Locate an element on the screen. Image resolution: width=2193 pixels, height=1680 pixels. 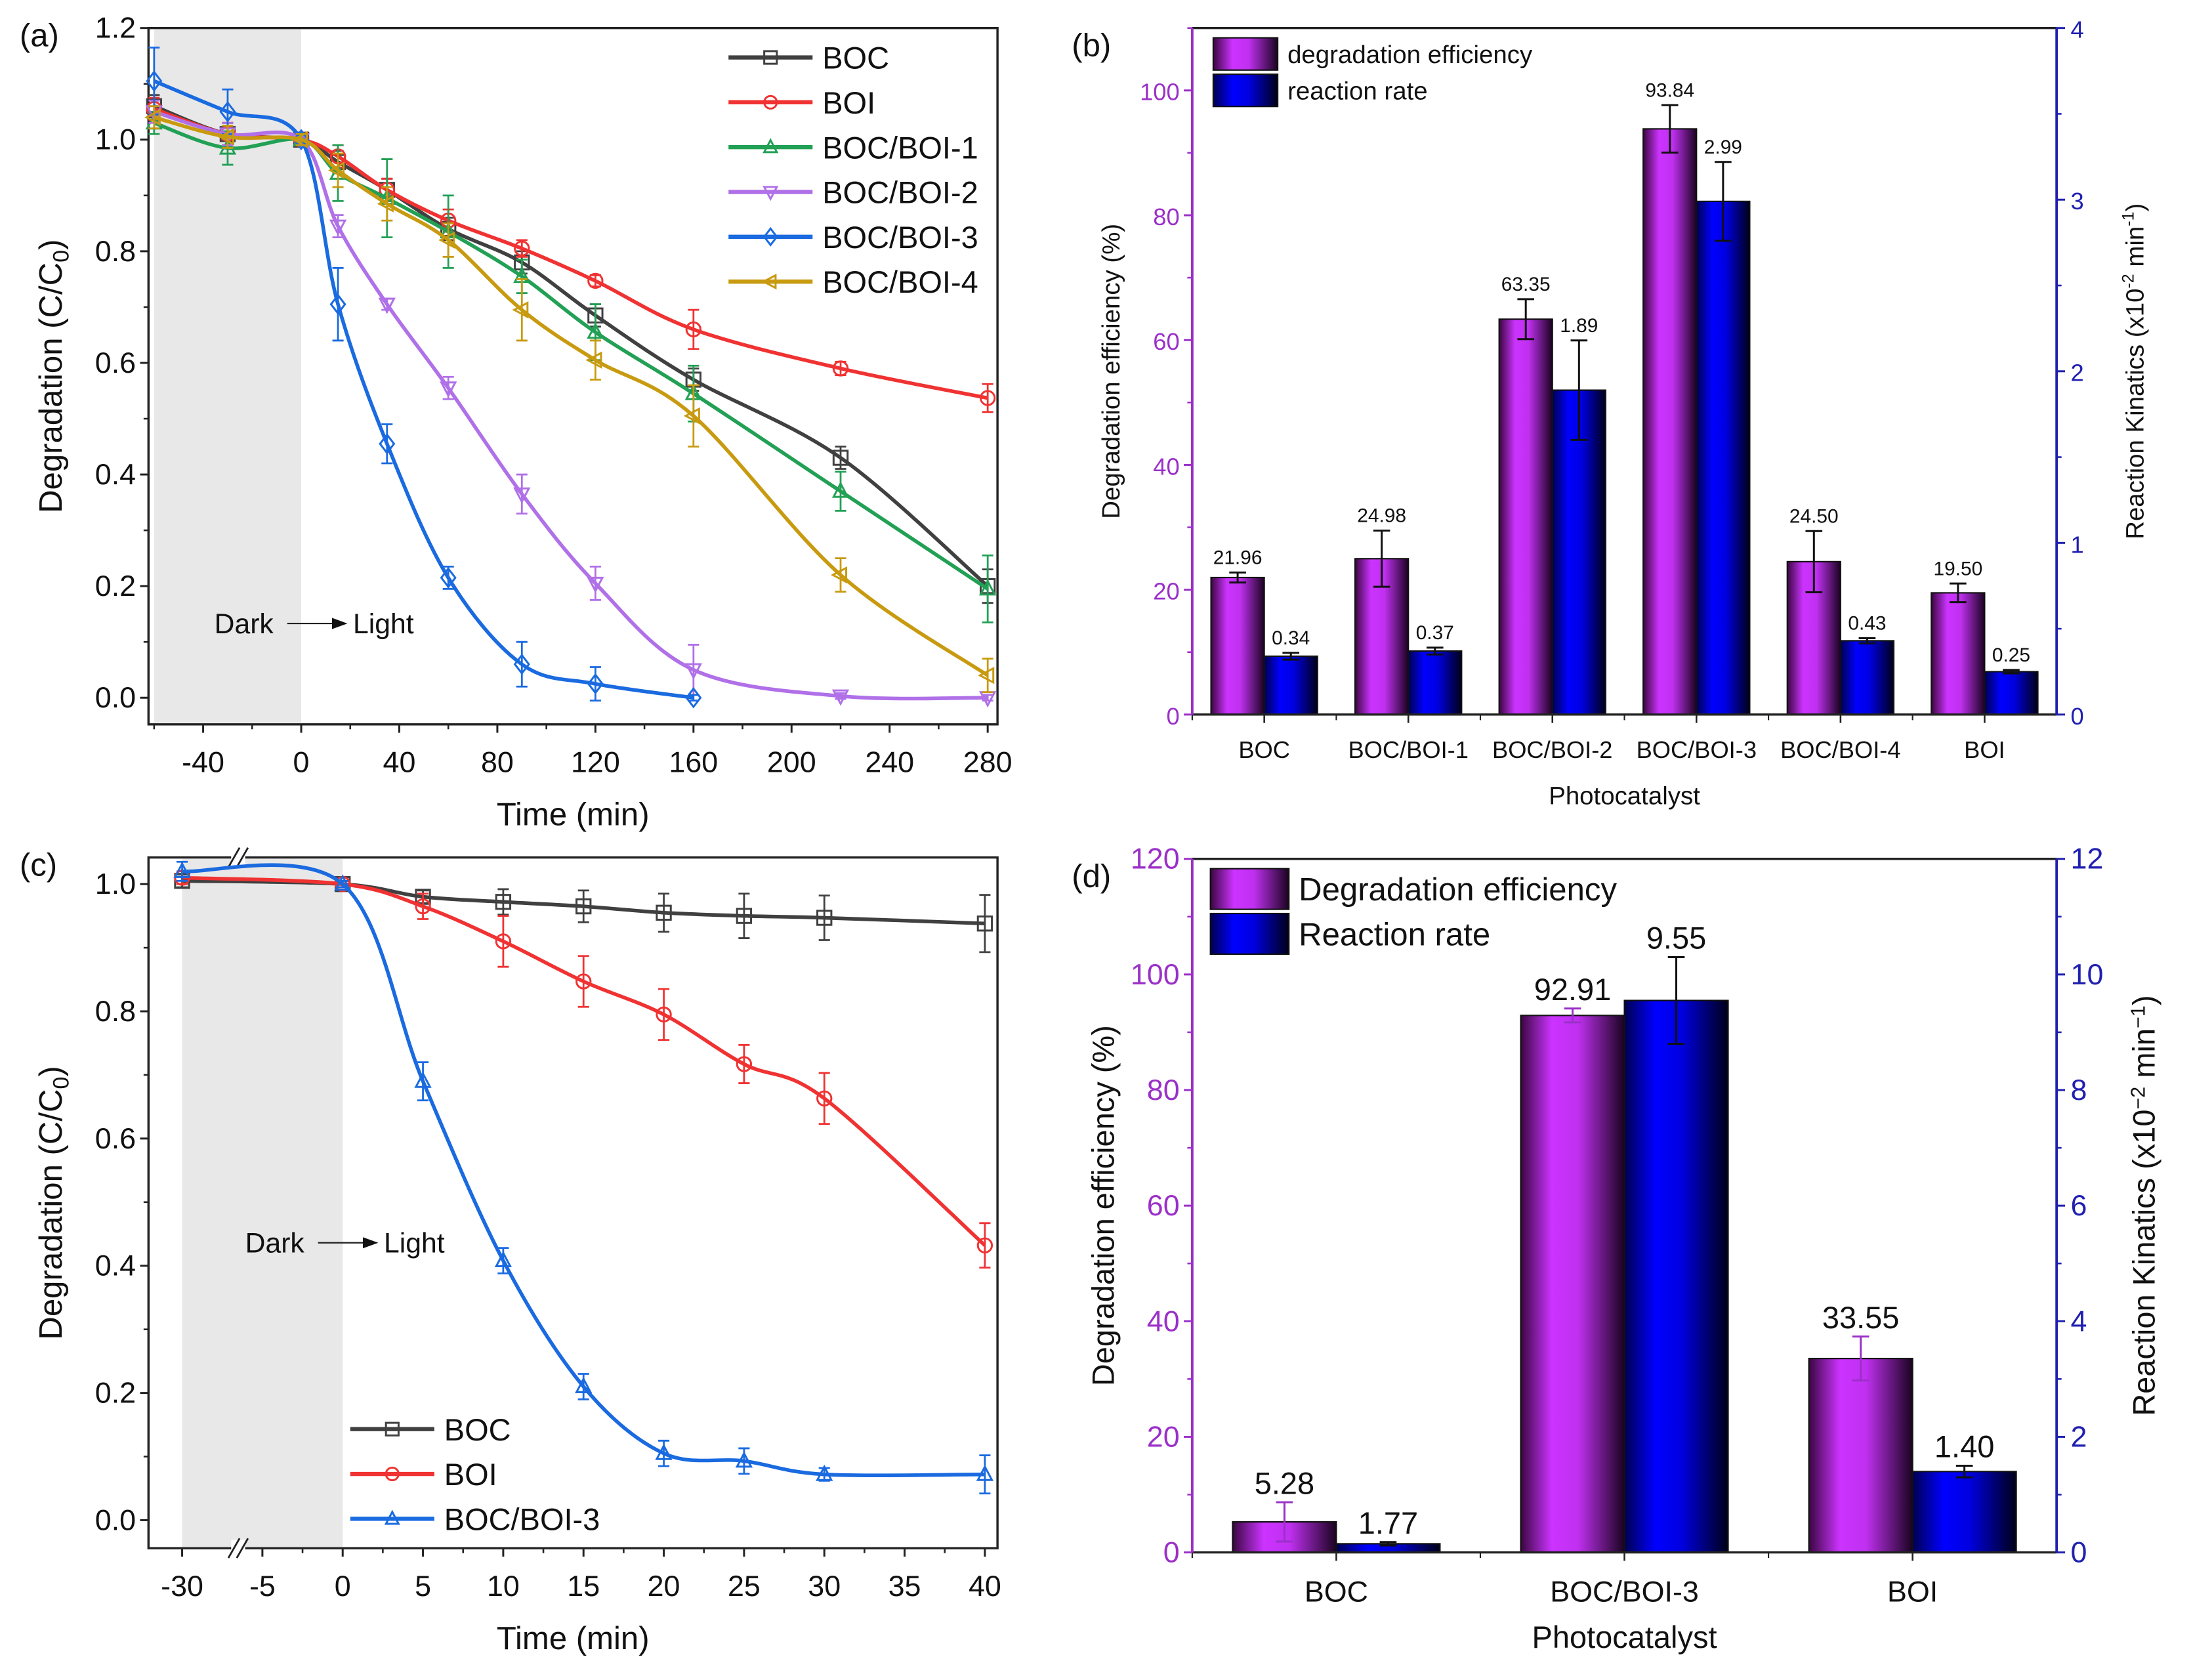
x-tick-label: 25 is located at coordinates (744, 1586).